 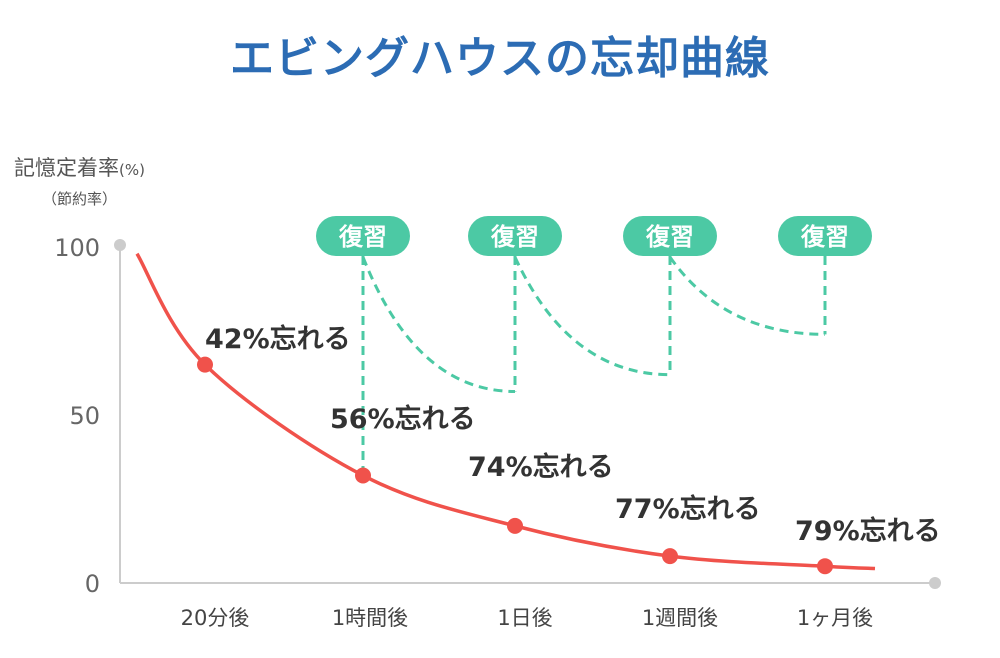 I want to click on y-axis-sublabel: （節約率）, so click(x=80, y=199).